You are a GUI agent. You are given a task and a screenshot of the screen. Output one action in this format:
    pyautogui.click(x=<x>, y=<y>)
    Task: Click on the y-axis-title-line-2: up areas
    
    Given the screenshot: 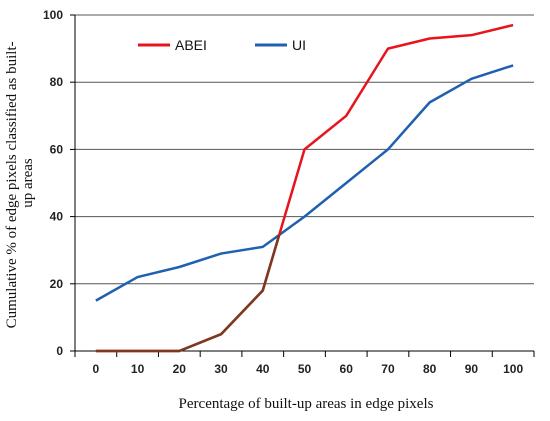 What is the action you would take?
    pyautogui.click(x=28, y=183)
    